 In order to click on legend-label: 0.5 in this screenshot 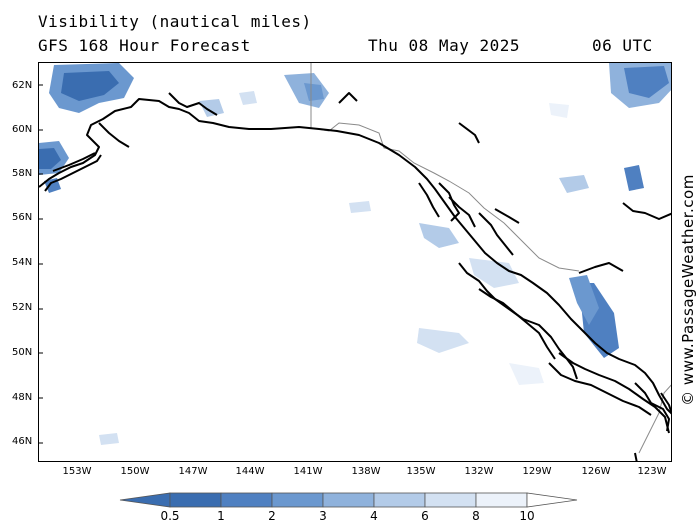, I will do `click(170, 516)`.